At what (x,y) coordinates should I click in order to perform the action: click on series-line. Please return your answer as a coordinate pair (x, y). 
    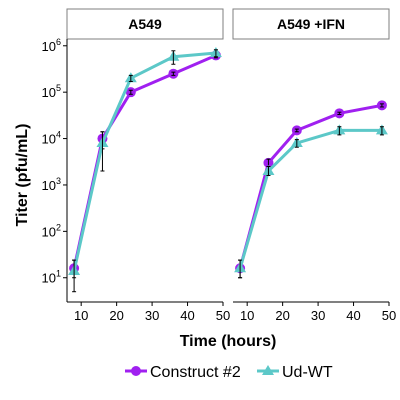
    Looking at the image, I should click on (311, 199).